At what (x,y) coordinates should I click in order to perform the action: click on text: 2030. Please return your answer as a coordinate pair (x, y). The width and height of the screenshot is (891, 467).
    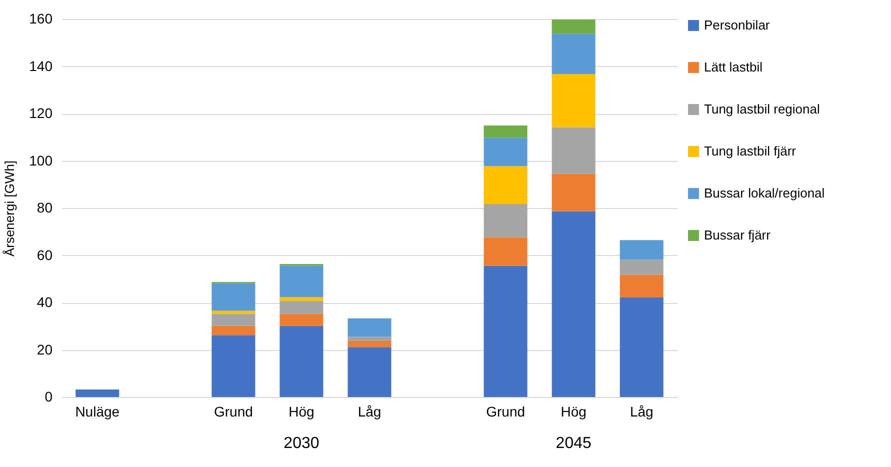
    Looking at the image, I should click on (302, 443).